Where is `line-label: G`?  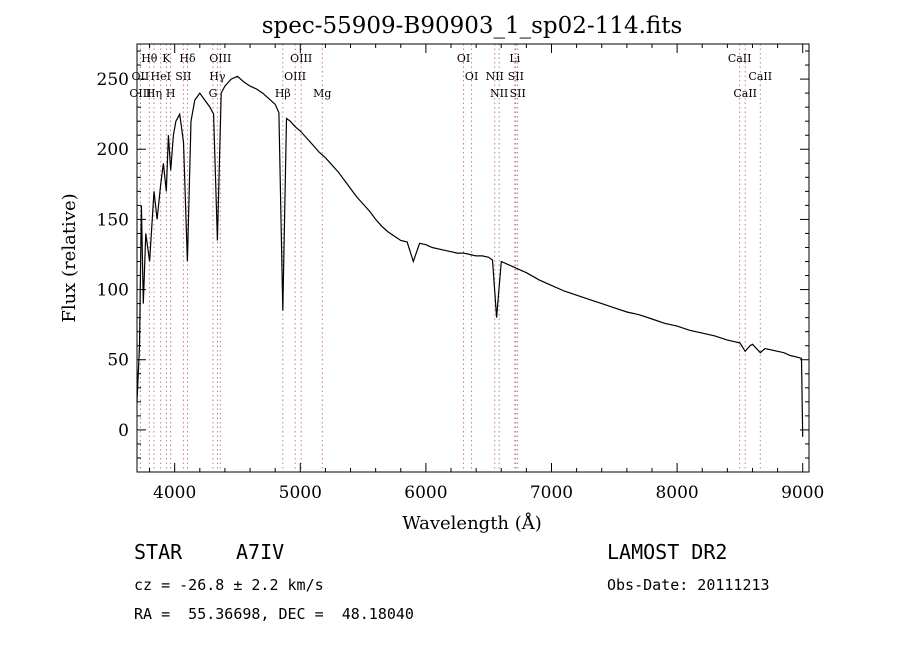
line-label: G is located at coordinates (213, 93).